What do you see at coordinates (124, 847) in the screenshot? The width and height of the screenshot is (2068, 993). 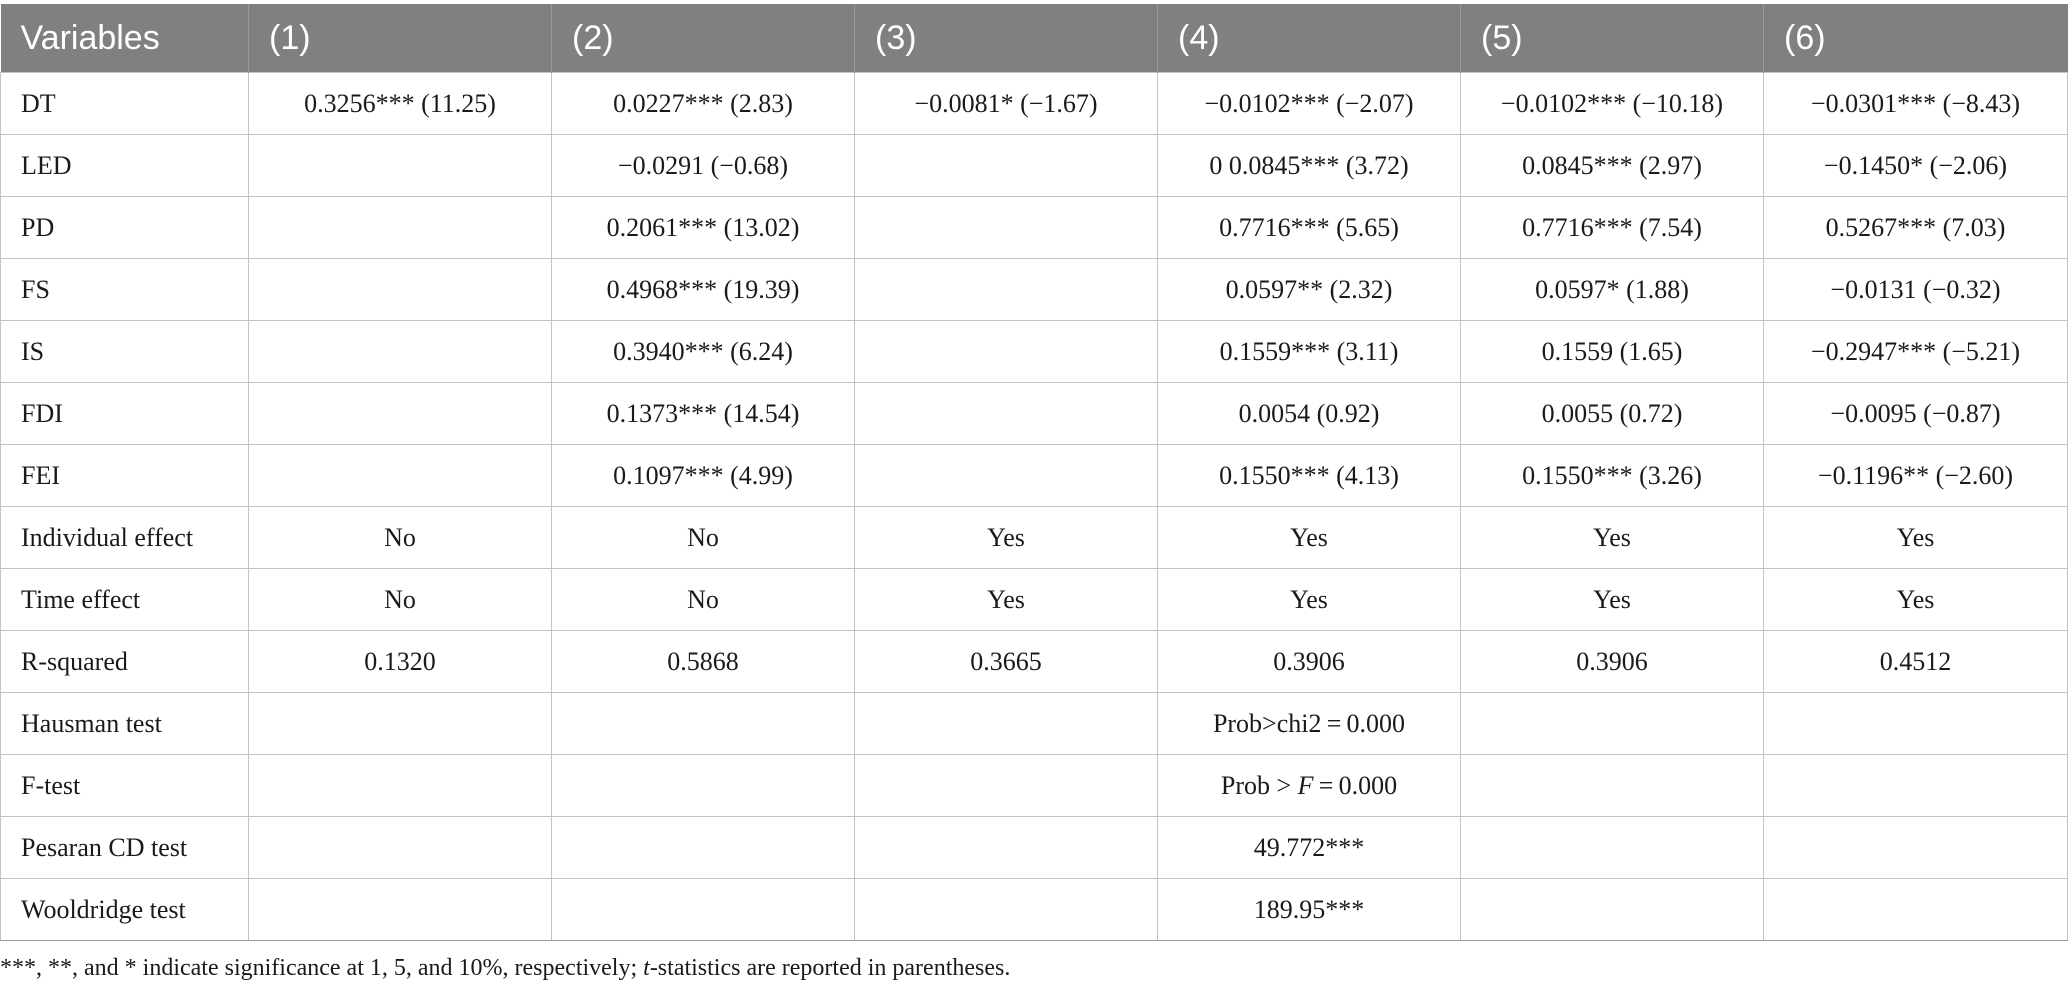 I see `row-label: Pesaran CD test` at bounding box center [124, 847].